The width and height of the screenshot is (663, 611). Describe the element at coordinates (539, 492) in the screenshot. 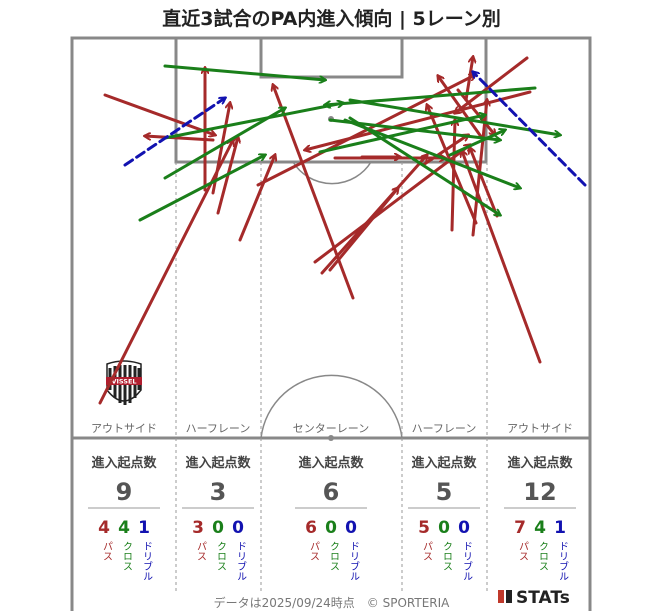

I see `lane-total: 12` at that location.